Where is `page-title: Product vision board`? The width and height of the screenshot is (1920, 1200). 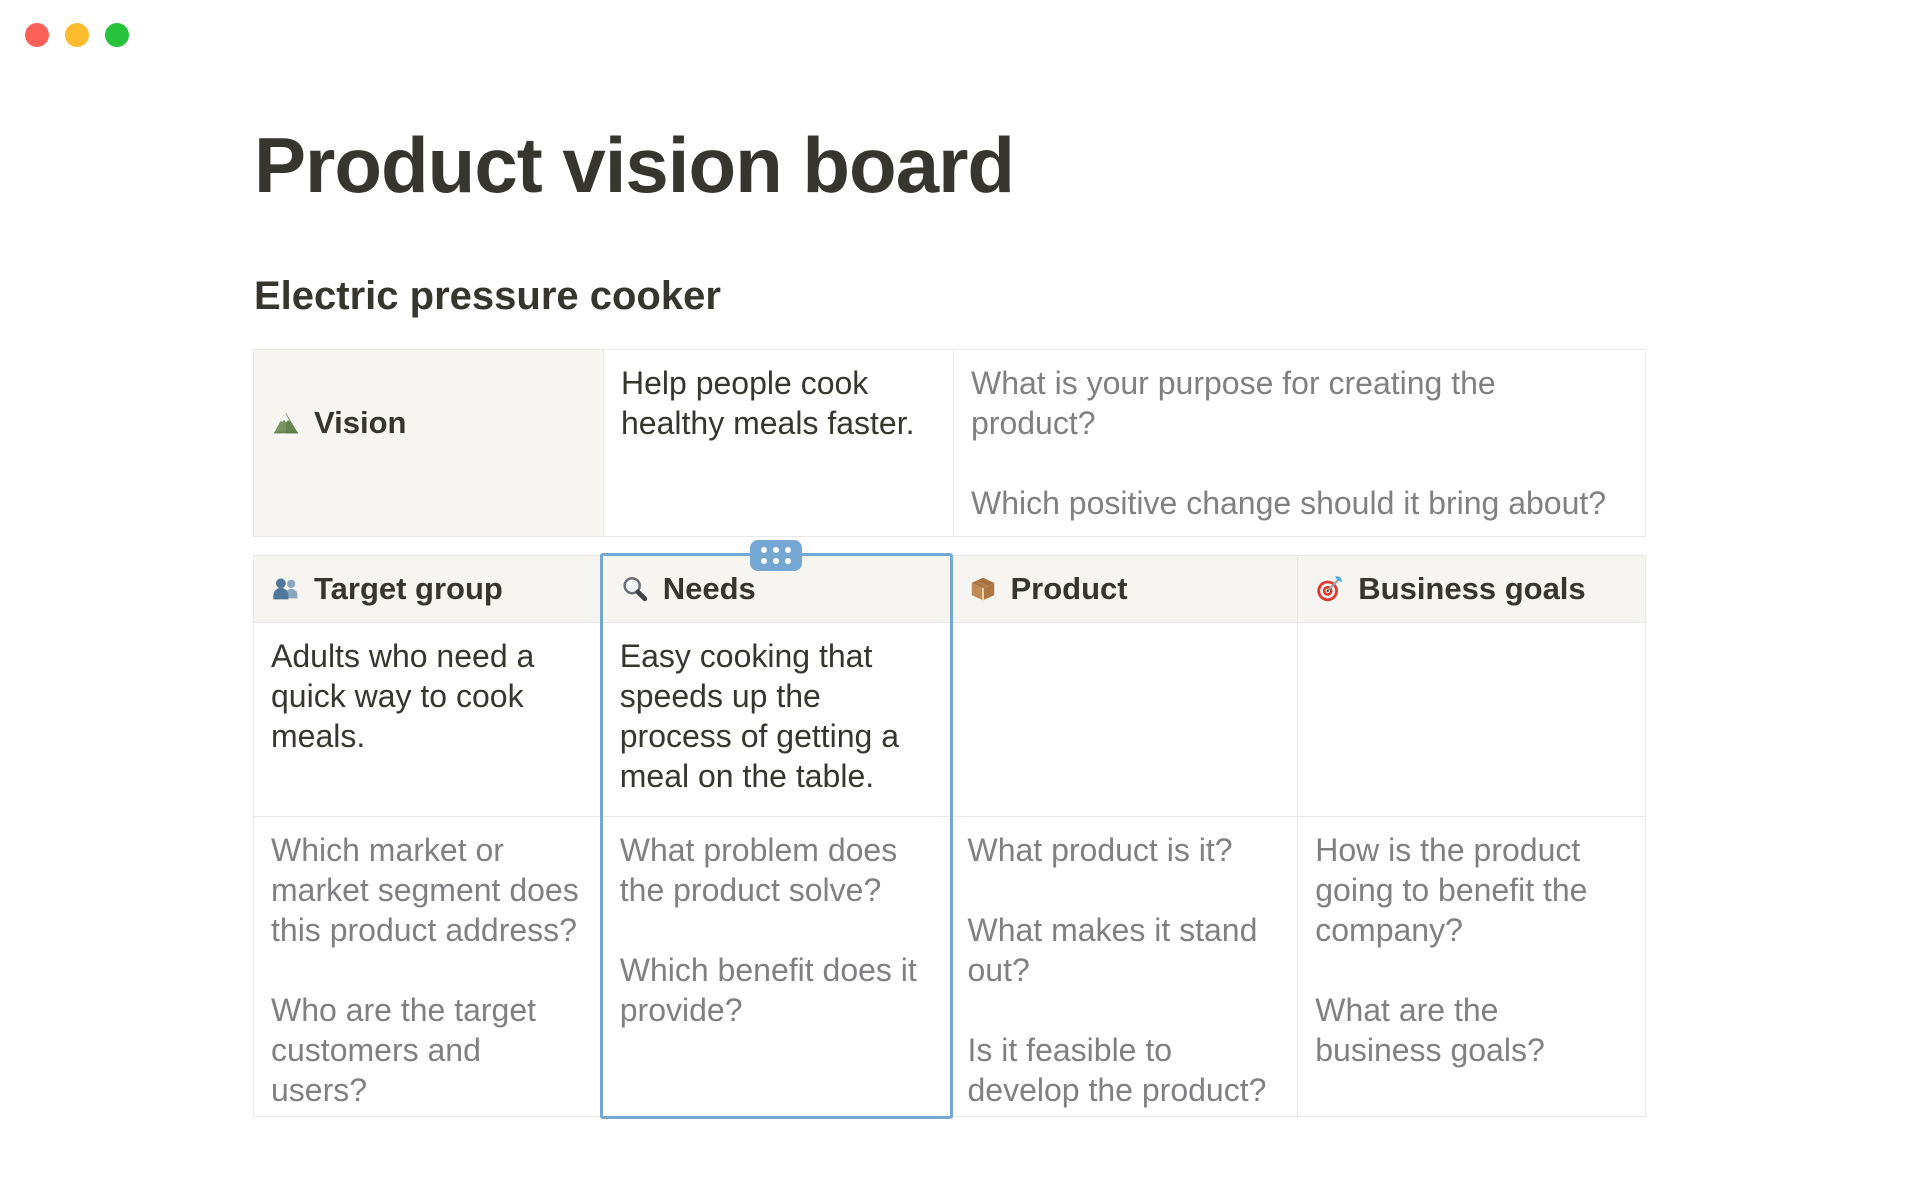 page-title: Product vision board is located at coordinates (634, 165).